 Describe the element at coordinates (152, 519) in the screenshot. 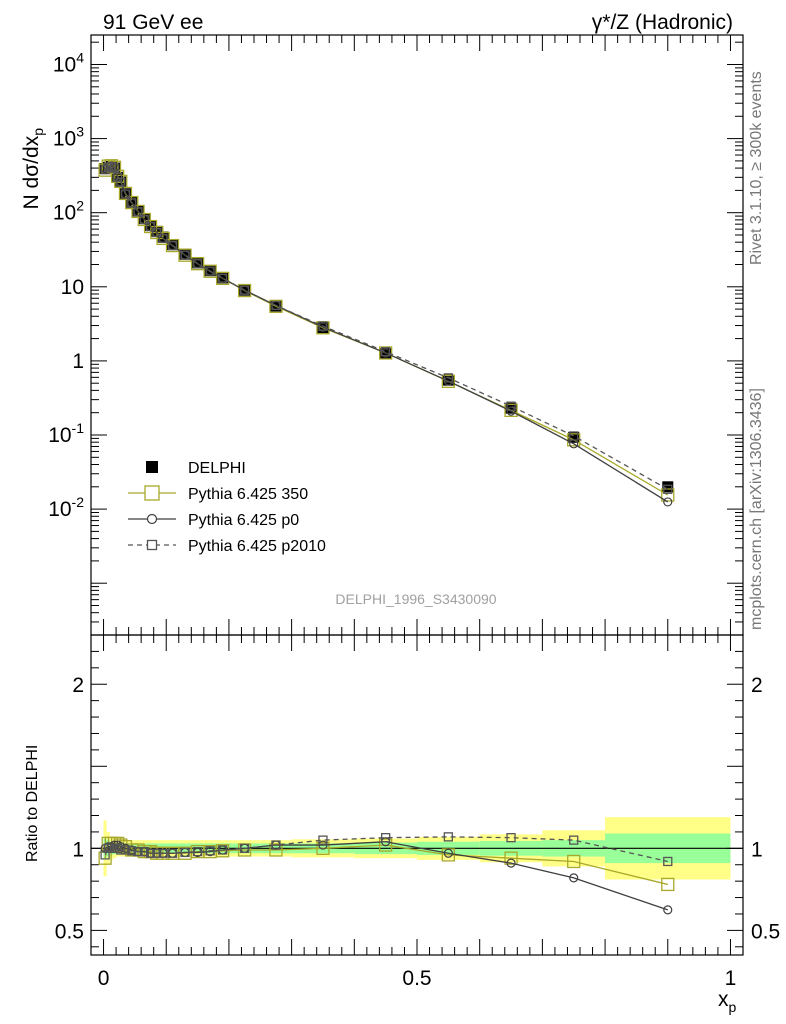

I see `legend-marker-p0` at that location.